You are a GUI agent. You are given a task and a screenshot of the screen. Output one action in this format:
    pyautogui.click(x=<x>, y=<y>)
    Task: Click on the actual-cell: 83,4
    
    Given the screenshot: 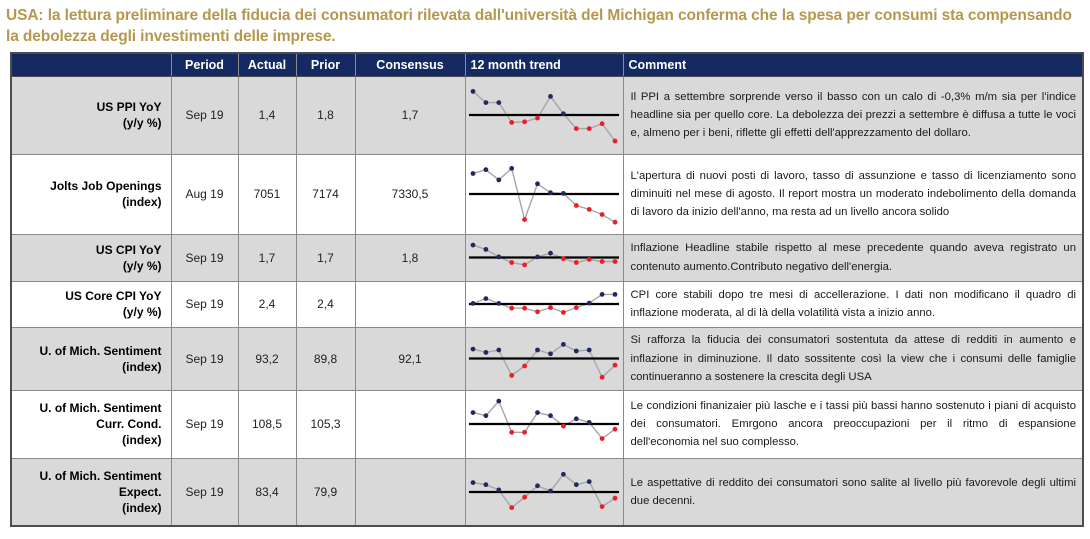 What is the action you would take?
    pyautogui.click(x=267, y=492)
    